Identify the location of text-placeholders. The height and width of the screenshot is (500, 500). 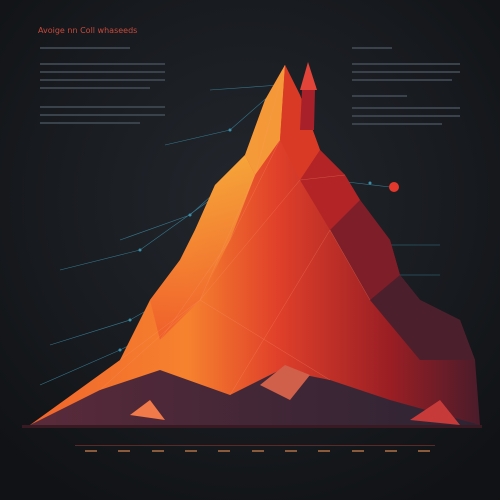
(250, 86).